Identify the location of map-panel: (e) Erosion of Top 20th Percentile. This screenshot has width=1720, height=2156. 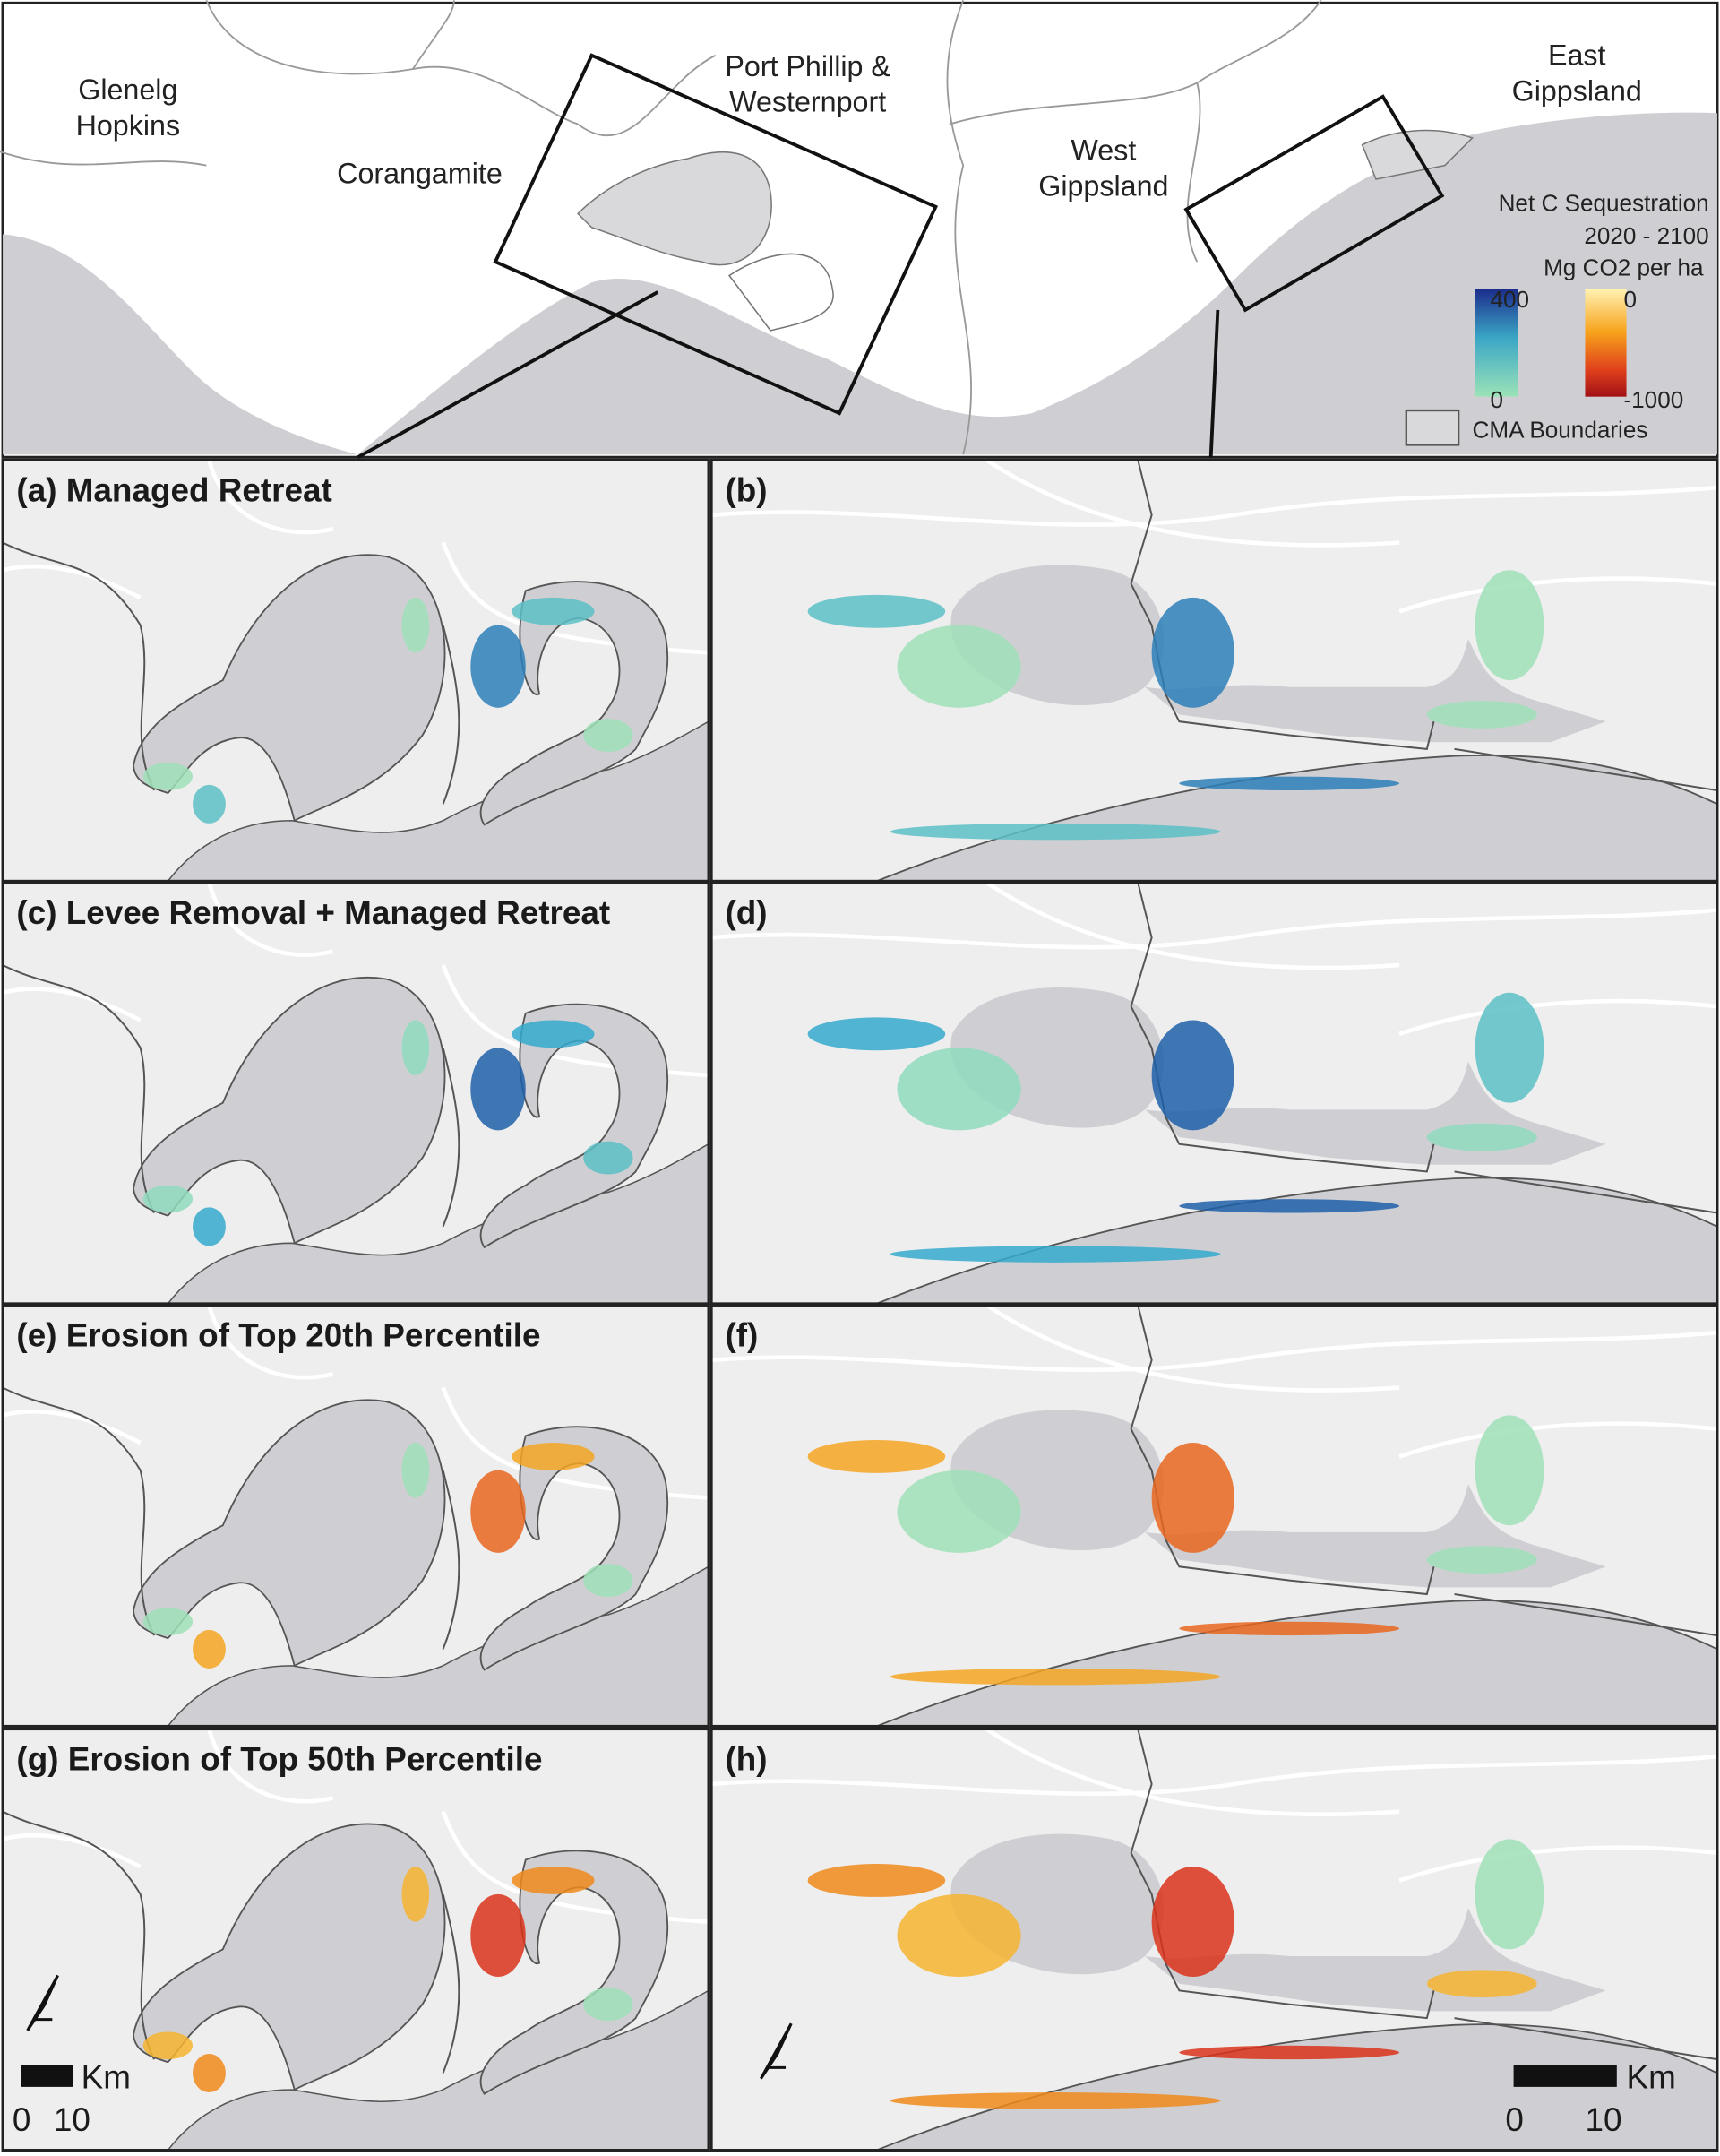
(355, 1516).